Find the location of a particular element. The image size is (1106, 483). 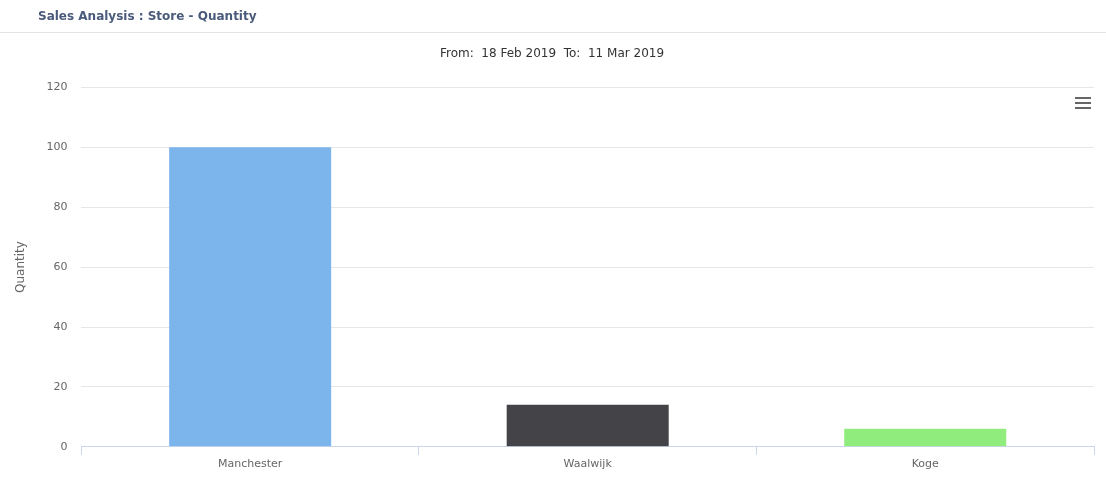

y-tick-label: 40 is located at coordinates (60, 326).